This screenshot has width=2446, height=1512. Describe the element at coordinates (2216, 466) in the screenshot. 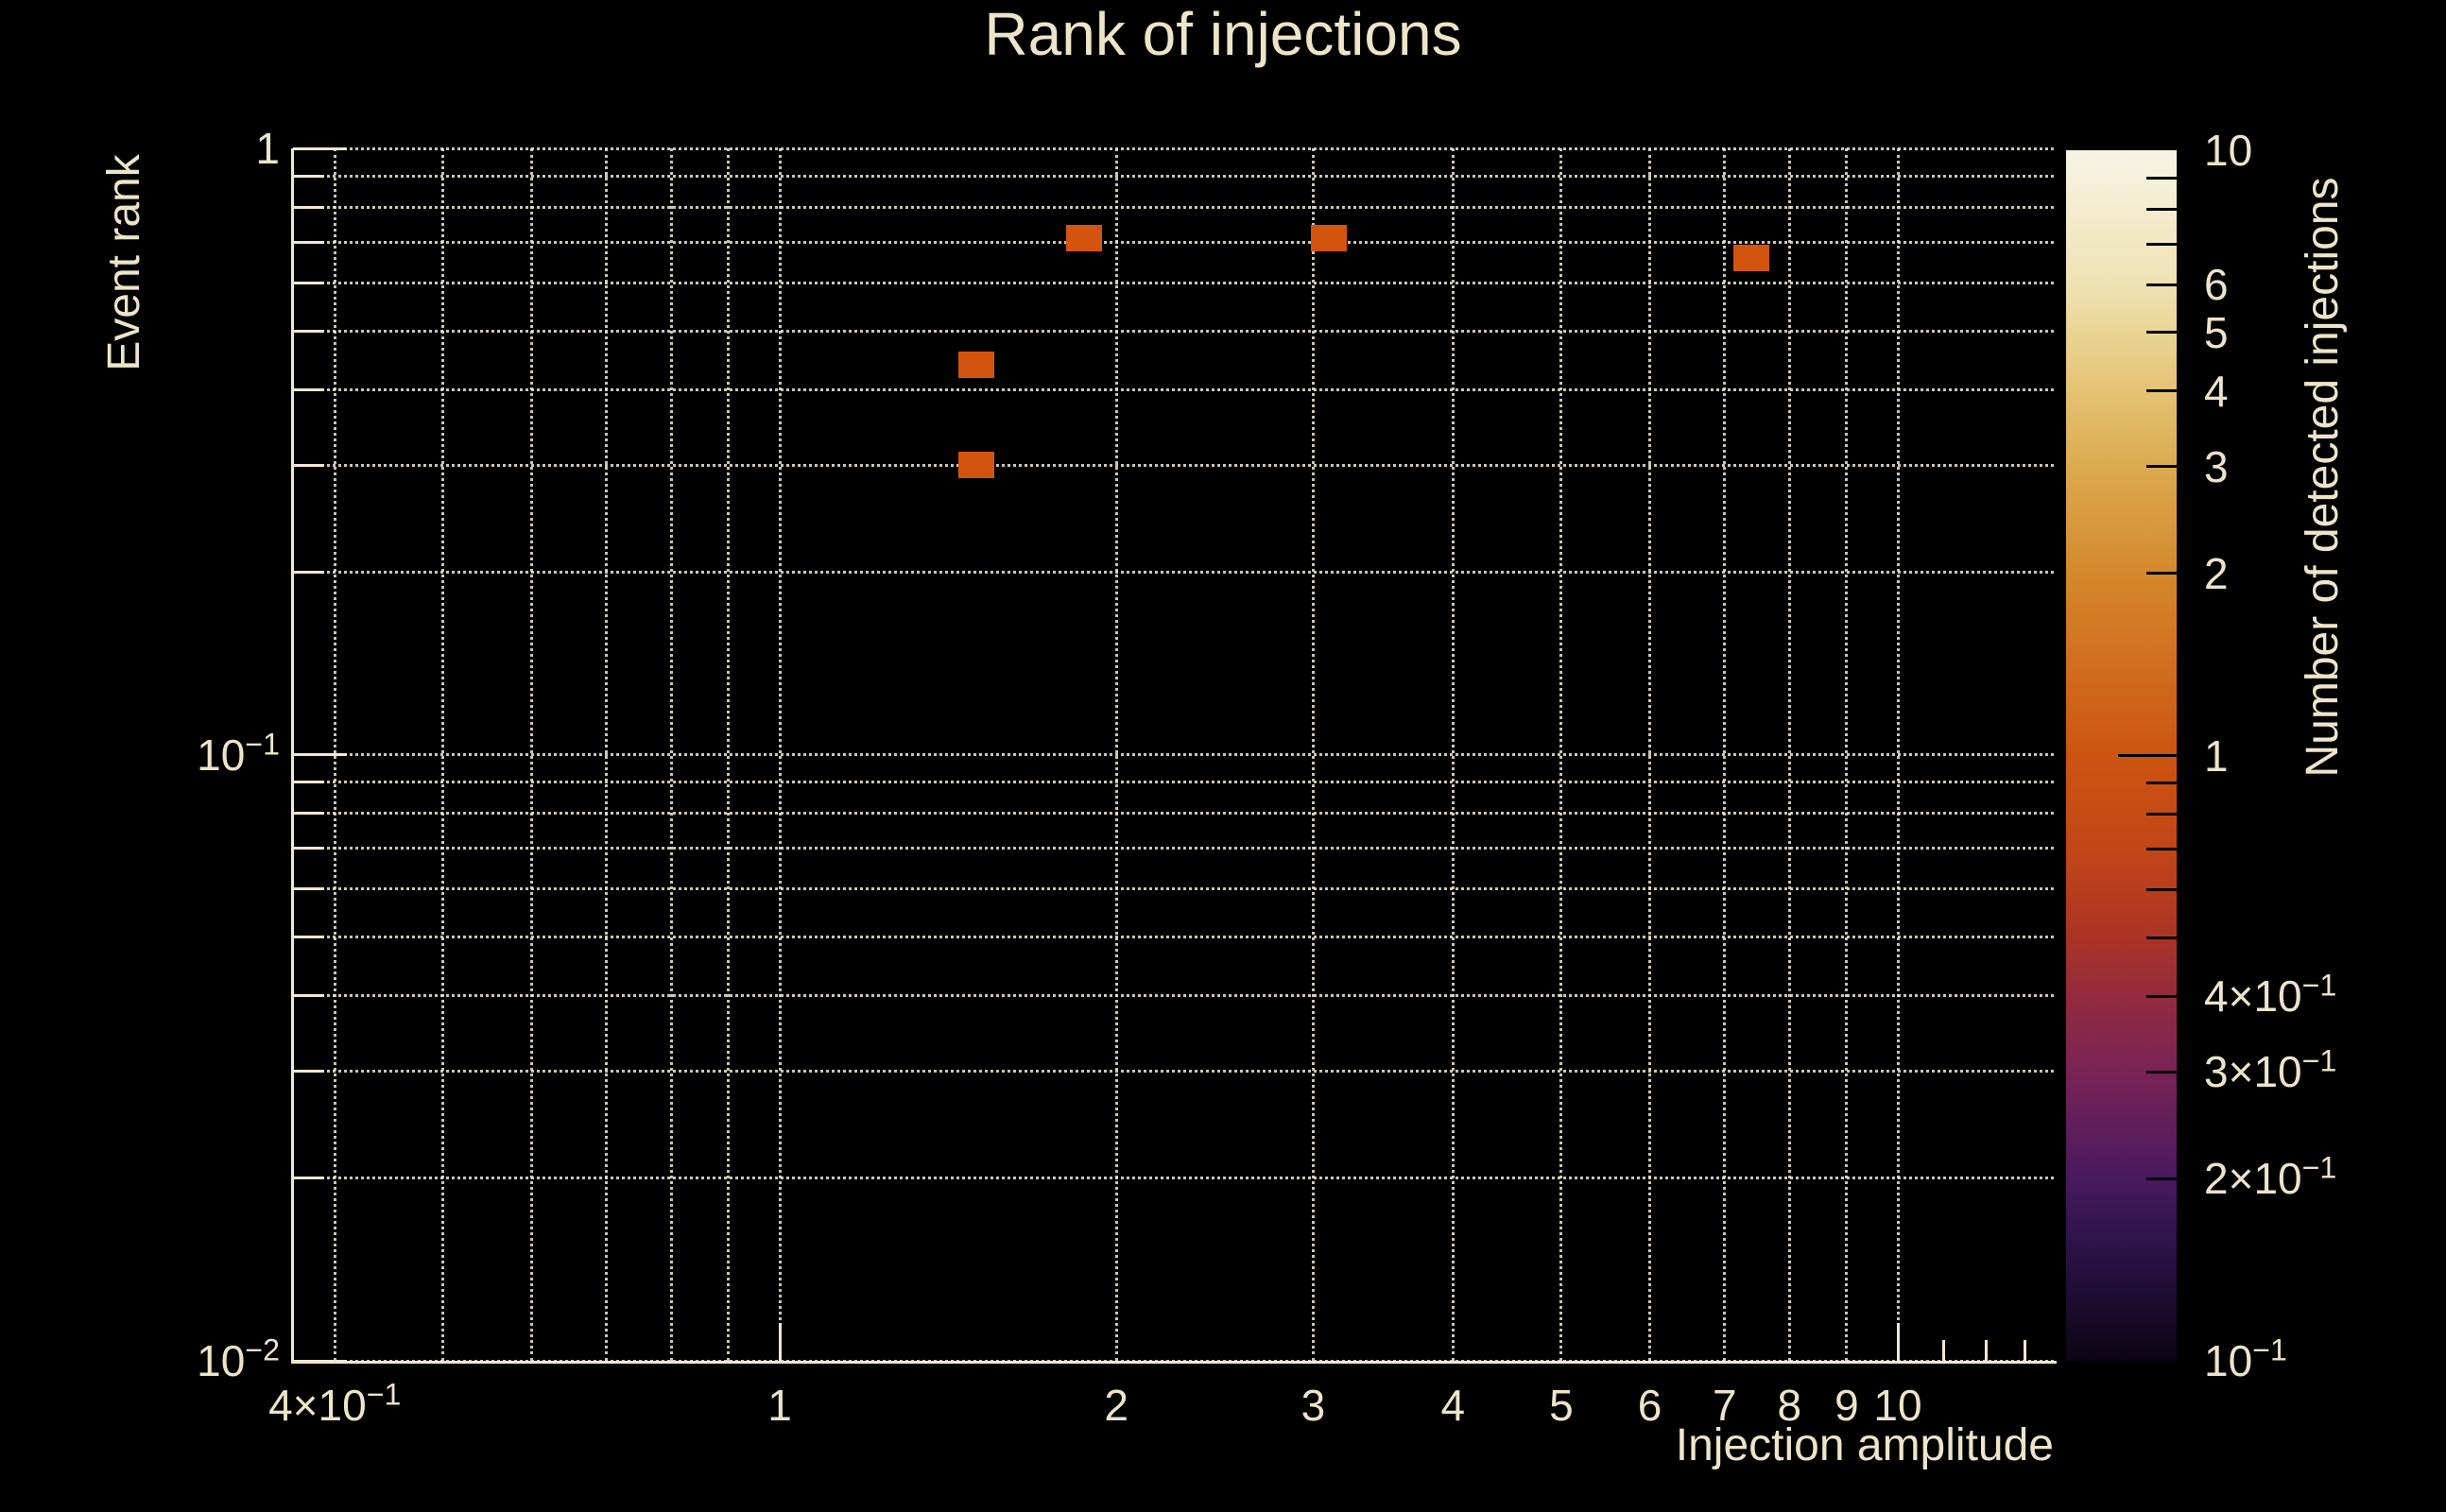

I see `colorbar-tick-label: 3` at that location.